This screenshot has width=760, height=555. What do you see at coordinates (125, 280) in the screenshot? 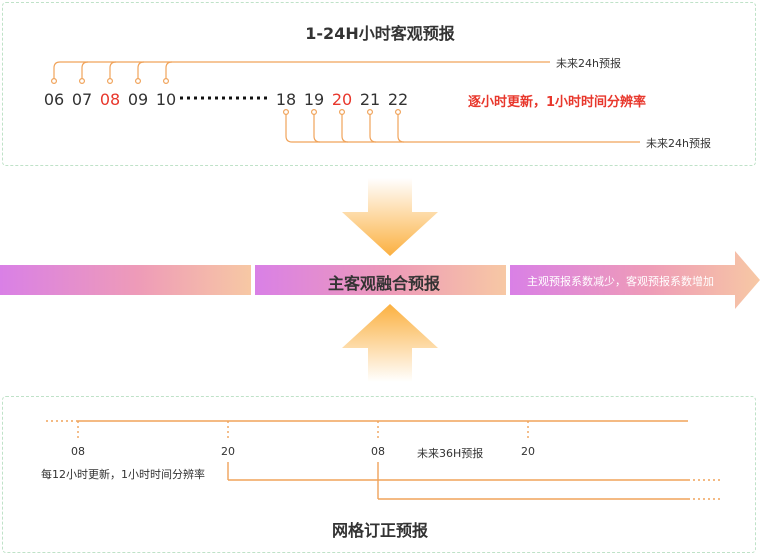
I see `band-left-segment` at bounding box center [125, 280].